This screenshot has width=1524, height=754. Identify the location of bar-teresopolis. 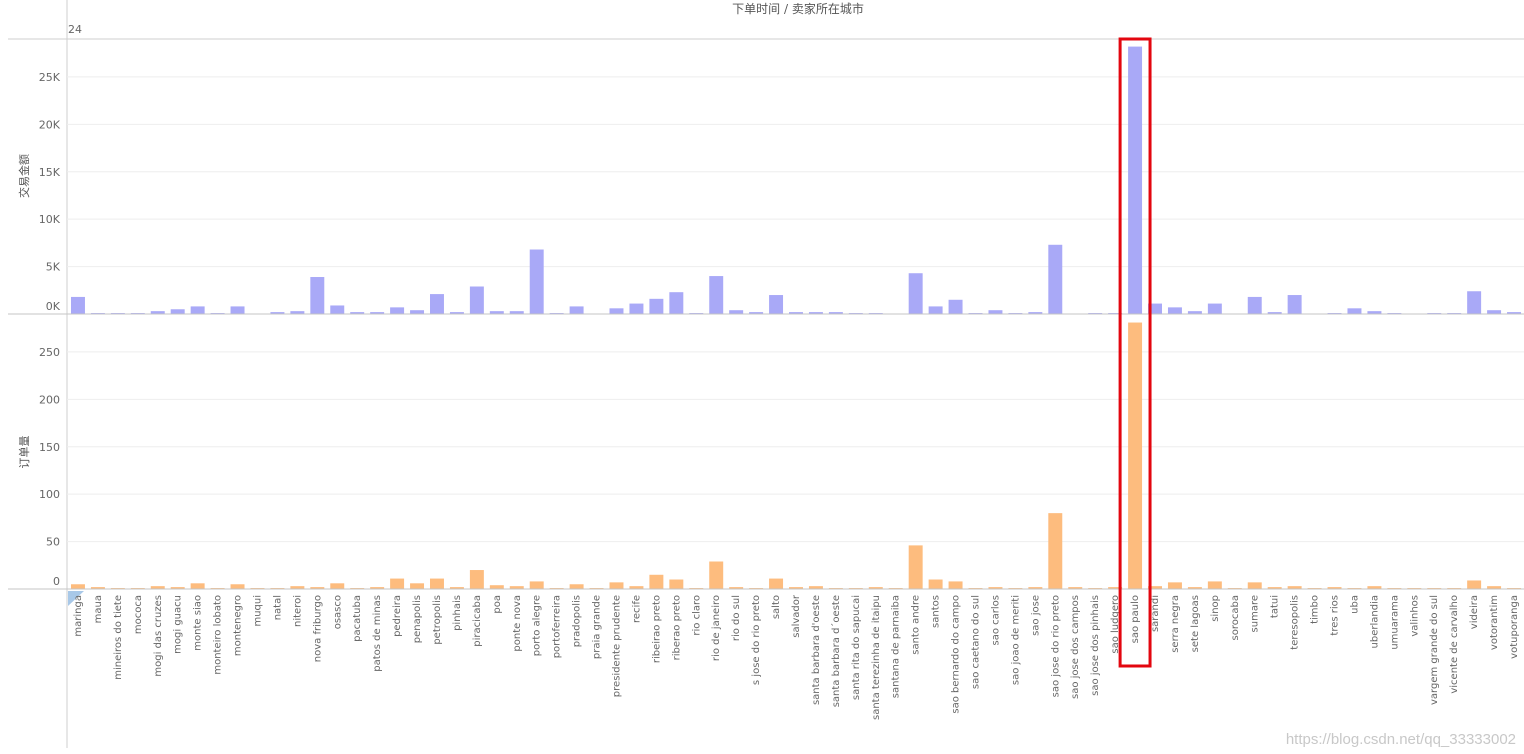
(1294, 587).